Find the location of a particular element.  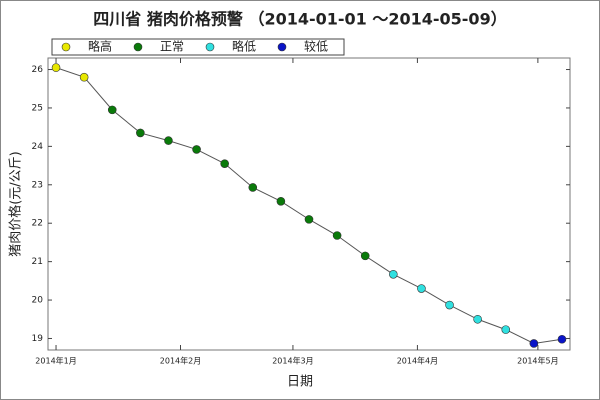

y-tick-label: 21 is located at coordinates (37, 262).